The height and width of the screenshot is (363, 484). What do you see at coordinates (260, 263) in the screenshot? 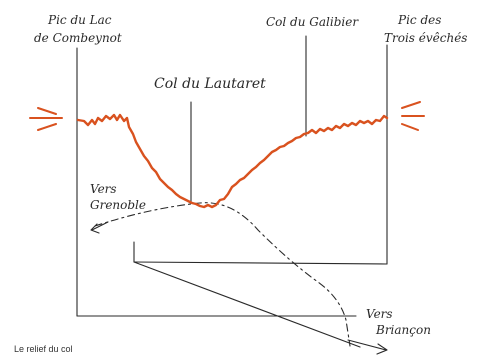
I see `base-line-back` at bounding box center [260, 263].